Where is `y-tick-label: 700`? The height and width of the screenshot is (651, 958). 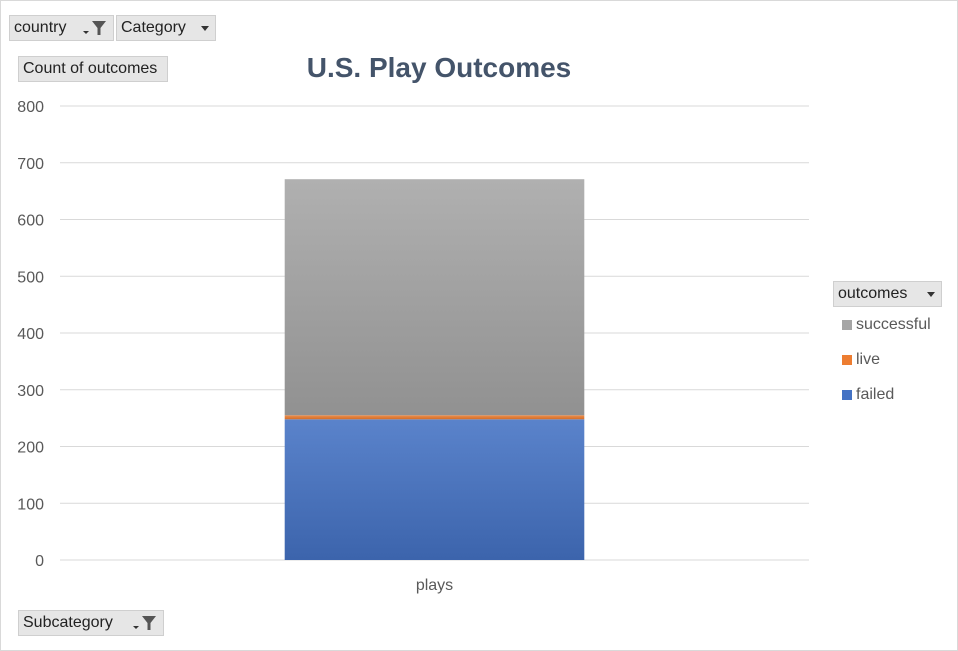 y-tick-label: 700 is located at coordinates (30, 164).